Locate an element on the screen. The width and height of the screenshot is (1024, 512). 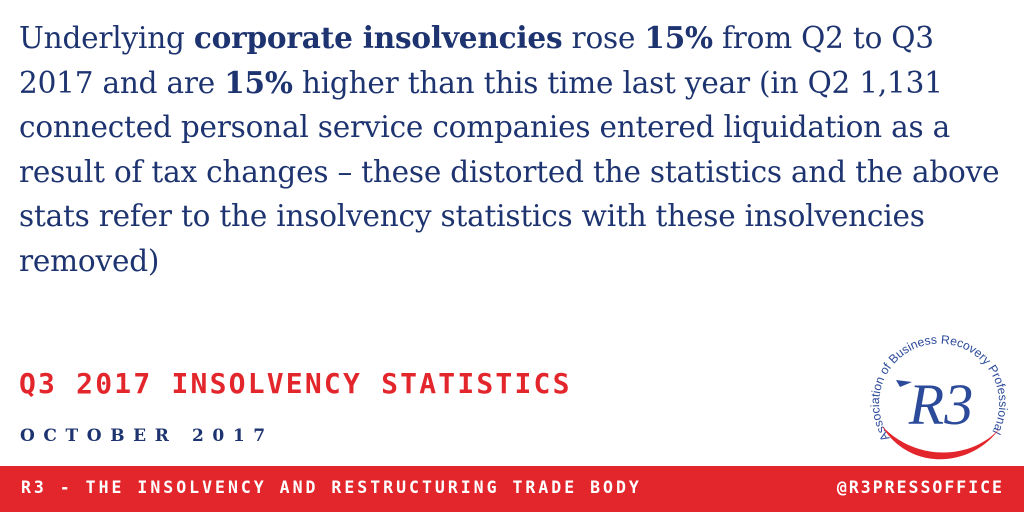
statement-part: from Q2 to Q3 2017 and are is located at coordinates (476, 60).